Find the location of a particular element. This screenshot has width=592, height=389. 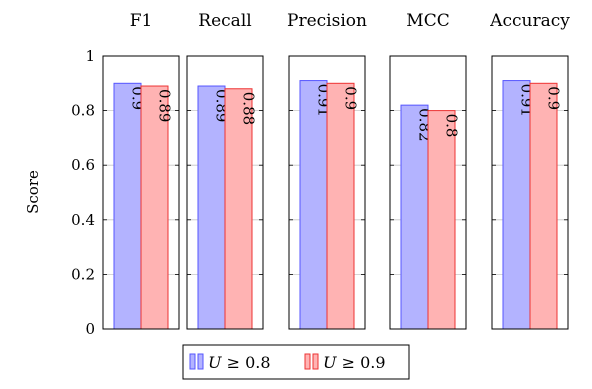

data-label: 0.89 is located at coordinates (165, 105).